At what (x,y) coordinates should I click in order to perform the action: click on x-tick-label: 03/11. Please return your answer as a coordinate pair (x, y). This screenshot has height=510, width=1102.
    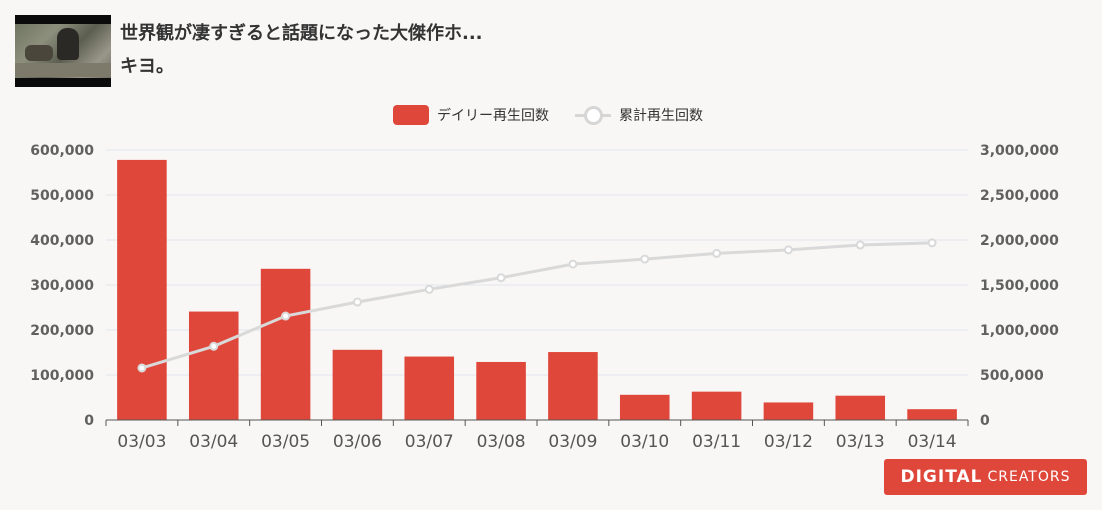
    Looking at the image, I should click on (716, 442).